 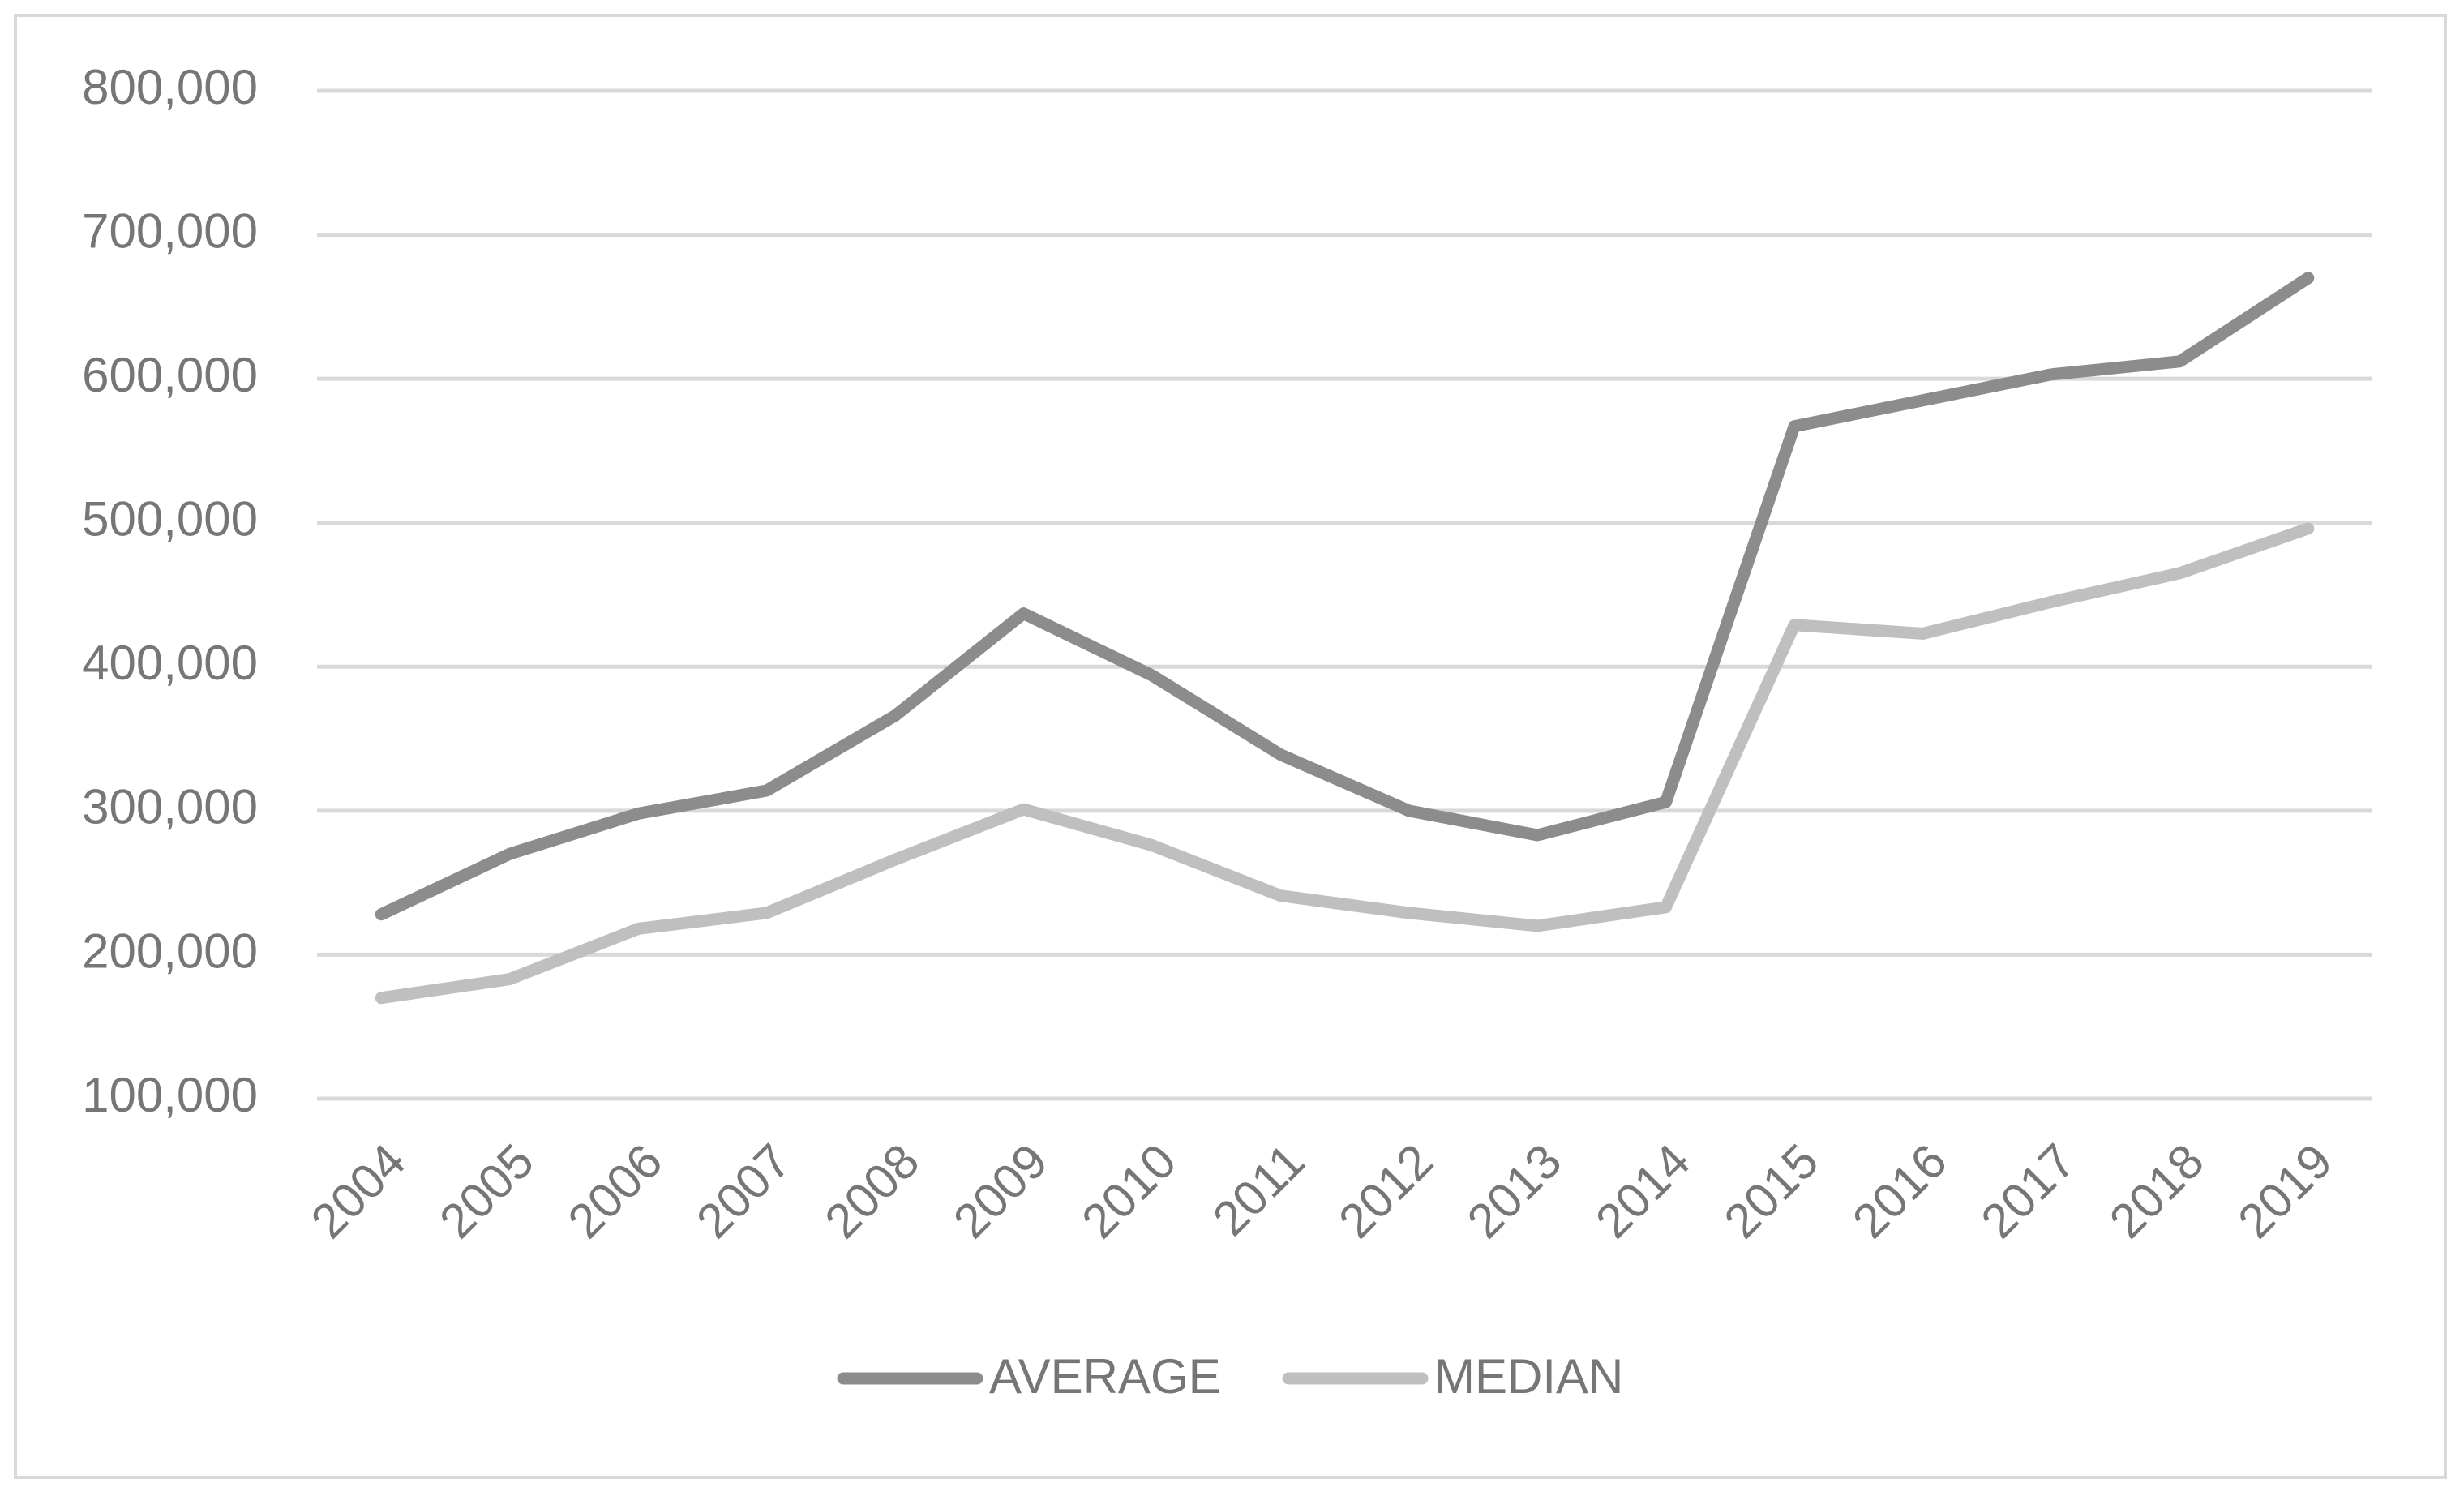 I want to click on legend-label: AVERAGE, so click(x=1105, y=1376).